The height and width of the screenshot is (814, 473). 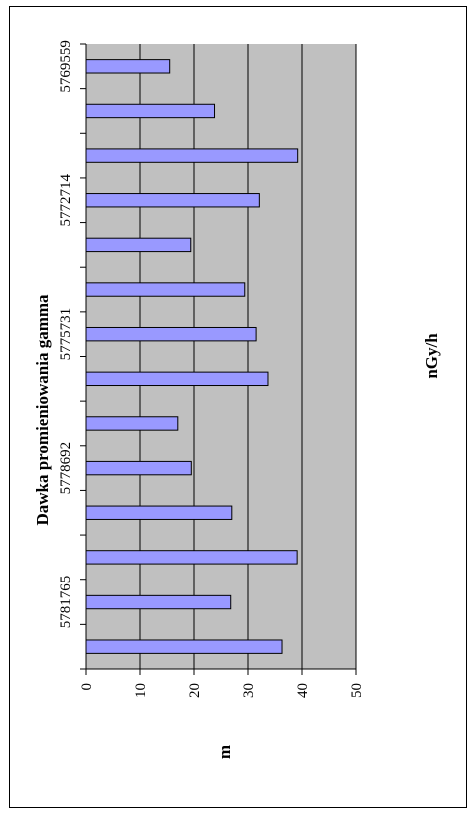 I want to click on category-tick-label: 5775731, so click(x=66, y=334).